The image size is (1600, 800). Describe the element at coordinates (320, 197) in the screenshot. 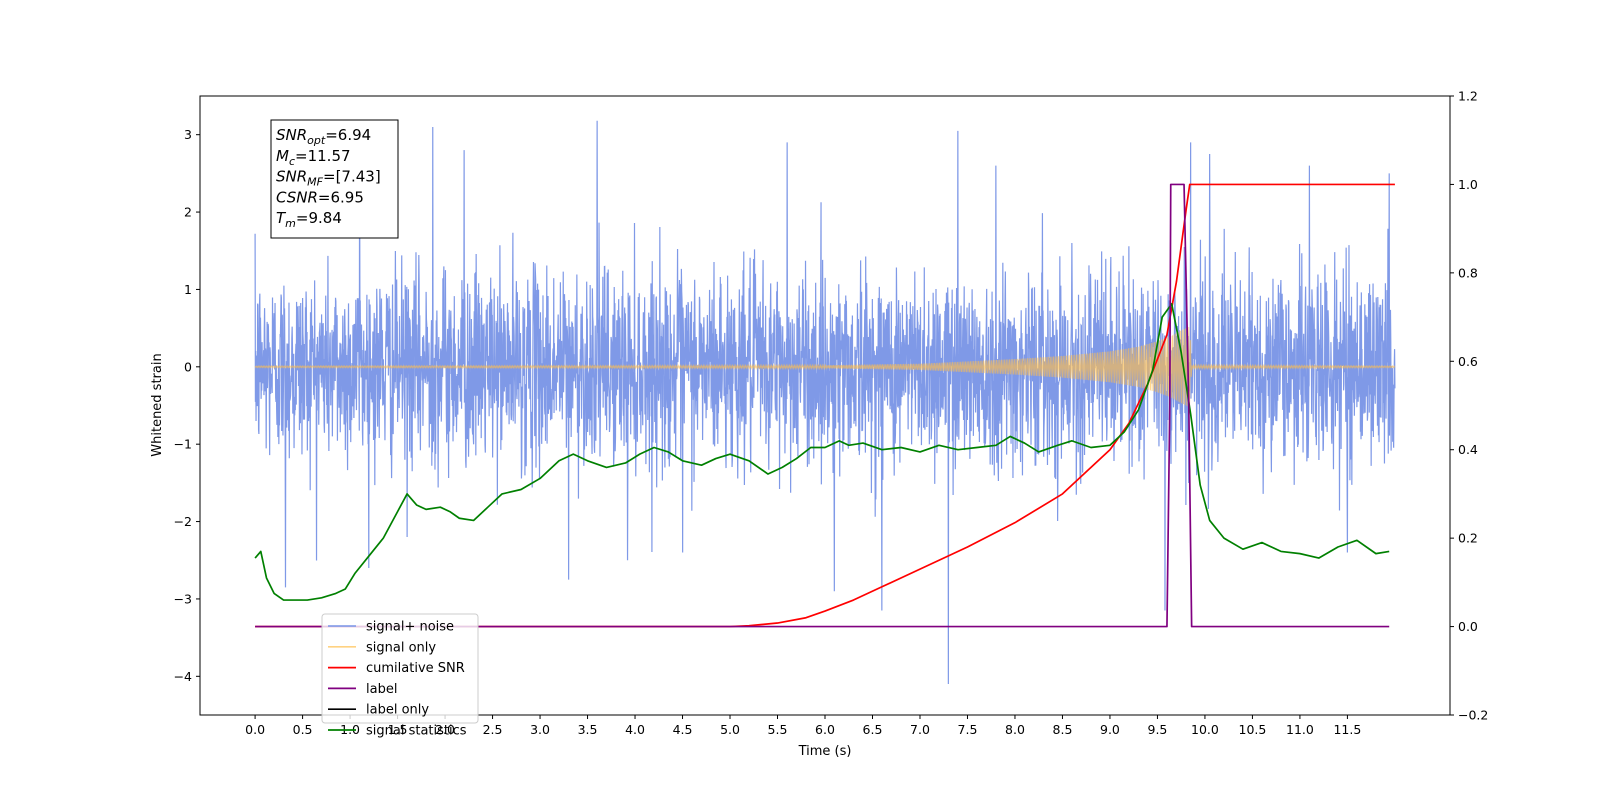

I see `annotation-line: CSNR=6.95` at that location.